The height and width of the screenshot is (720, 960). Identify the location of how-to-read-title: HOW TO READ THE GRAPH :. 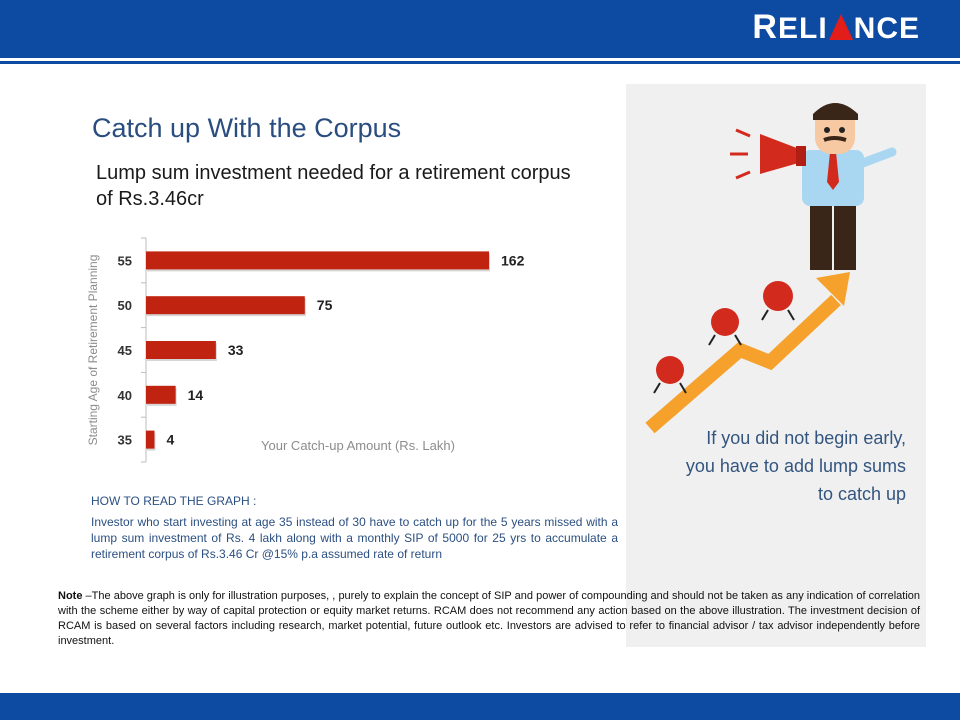
(174, 501).